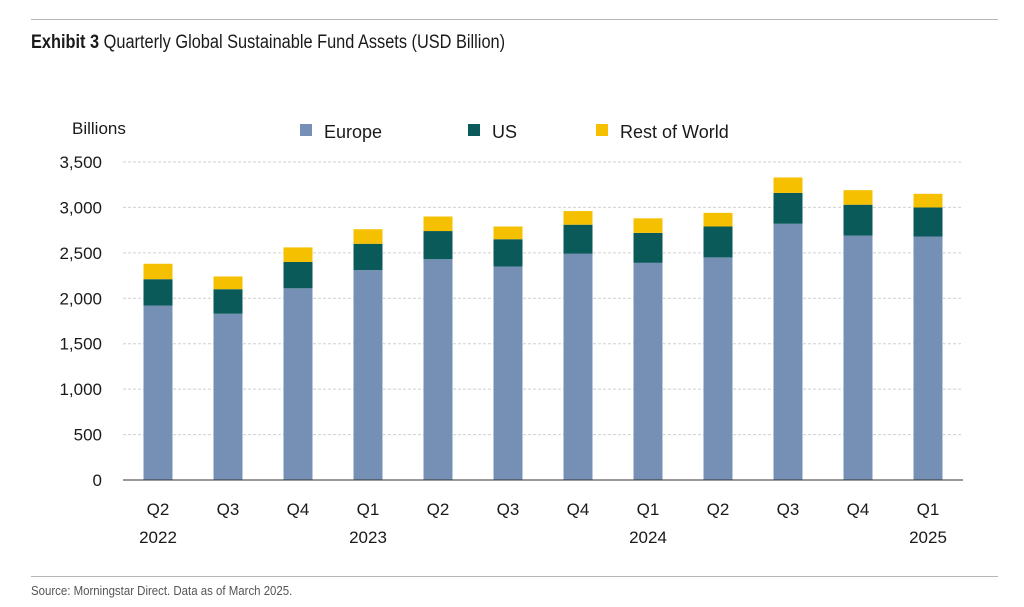 The image size is (1024, 607). Describe the element at coordinates (80, 298) in the screenshot. I see `y-tick-label: 2,000` at that location.